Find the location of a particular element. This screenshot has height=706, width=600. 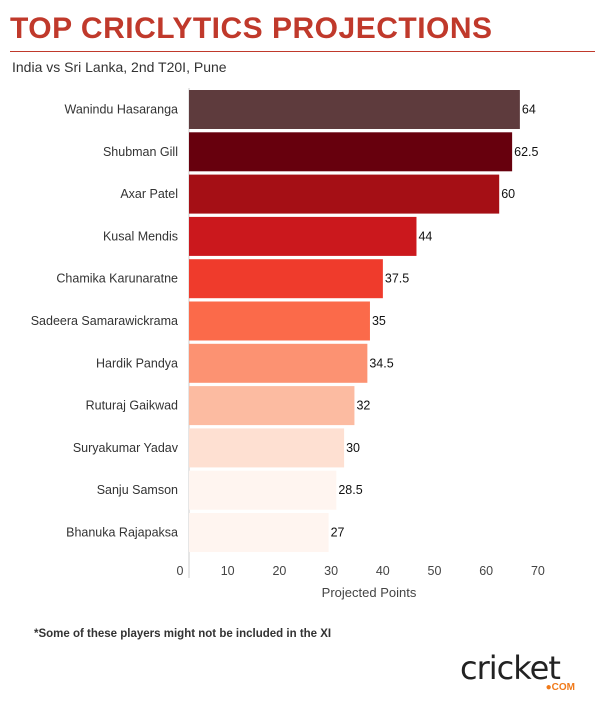

x-tick-label: 30 is located at coordinates (331, 571).